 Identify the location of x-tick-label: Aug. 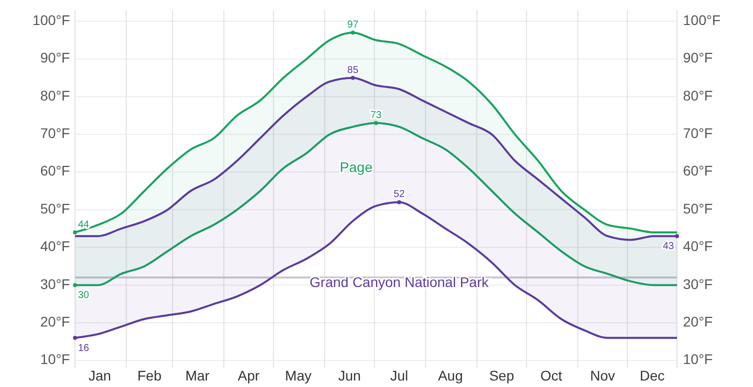
(450, 376).